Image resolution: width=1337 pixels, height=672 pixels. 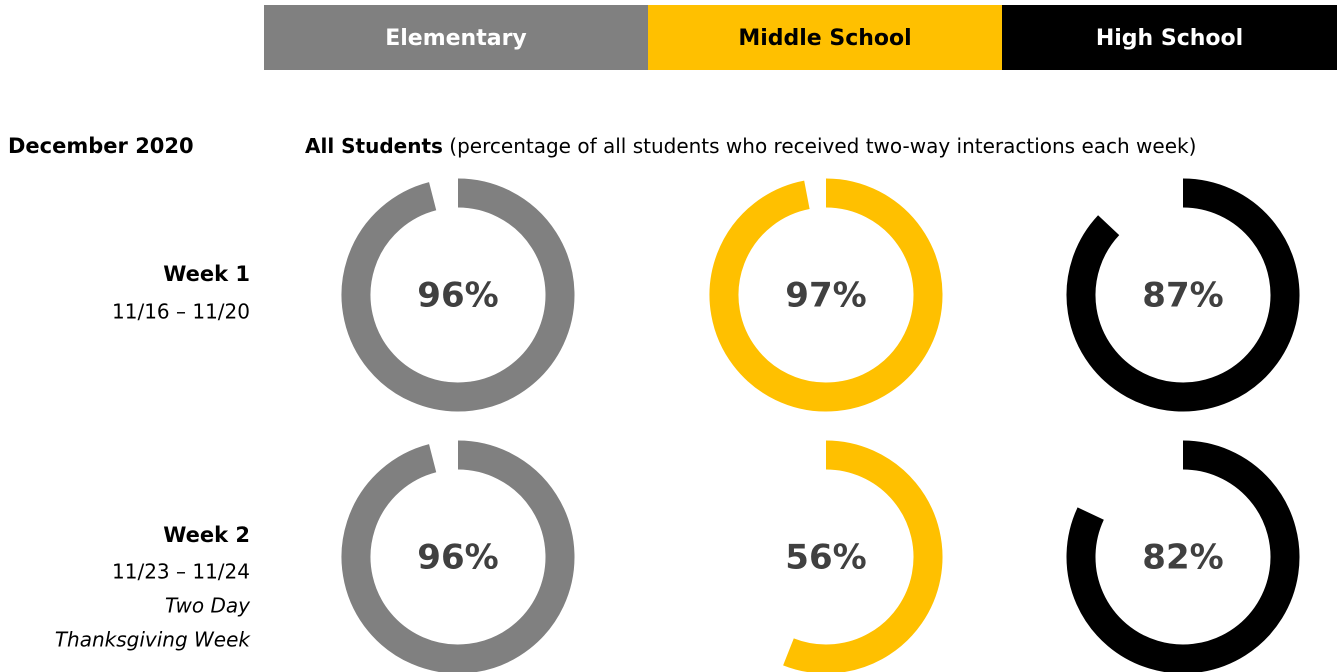 I want to click on period-label: December 2020, so click(x=101, y=146).